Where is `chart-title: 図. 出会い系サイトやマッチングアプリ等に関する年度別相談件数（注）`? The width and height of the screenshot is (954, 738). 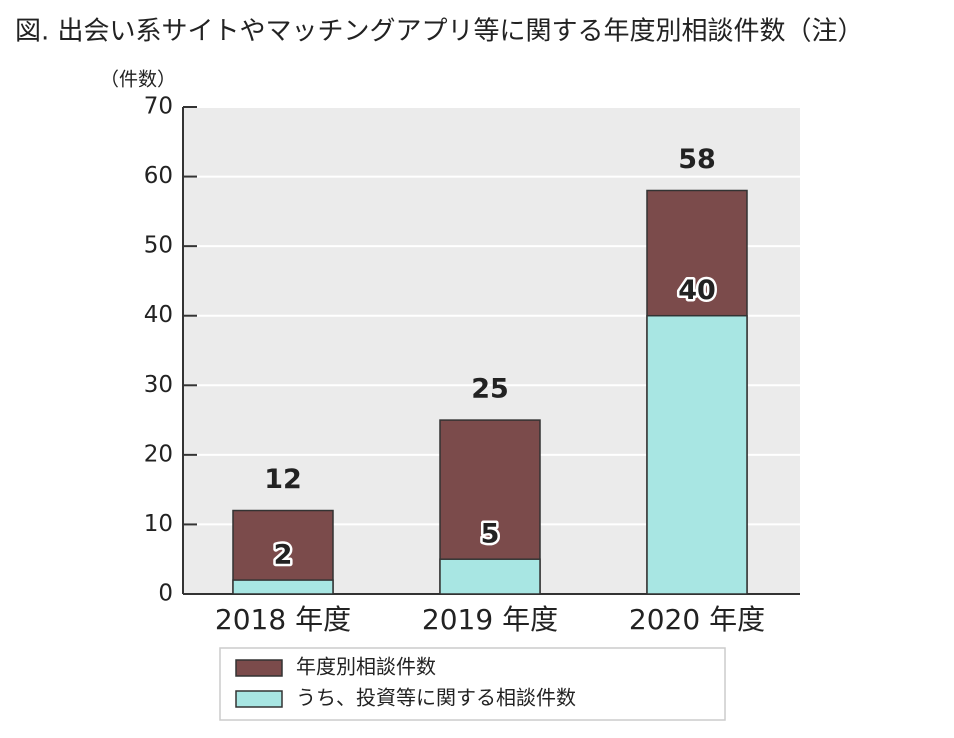
chart-title: 図. 出会い系サイトやマッチングアプリ等に関する年度別相談件数（注） is located at coordinates (439, 32).